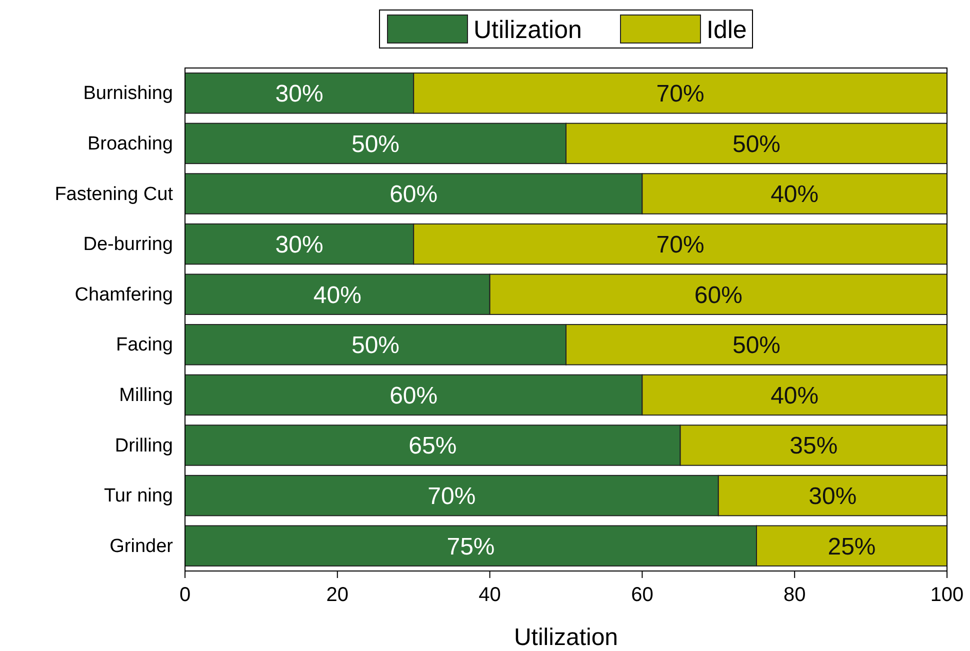 The height and width of the screenshot is (651, 970). I want to click on data-label: 25%, so click(852, 546).